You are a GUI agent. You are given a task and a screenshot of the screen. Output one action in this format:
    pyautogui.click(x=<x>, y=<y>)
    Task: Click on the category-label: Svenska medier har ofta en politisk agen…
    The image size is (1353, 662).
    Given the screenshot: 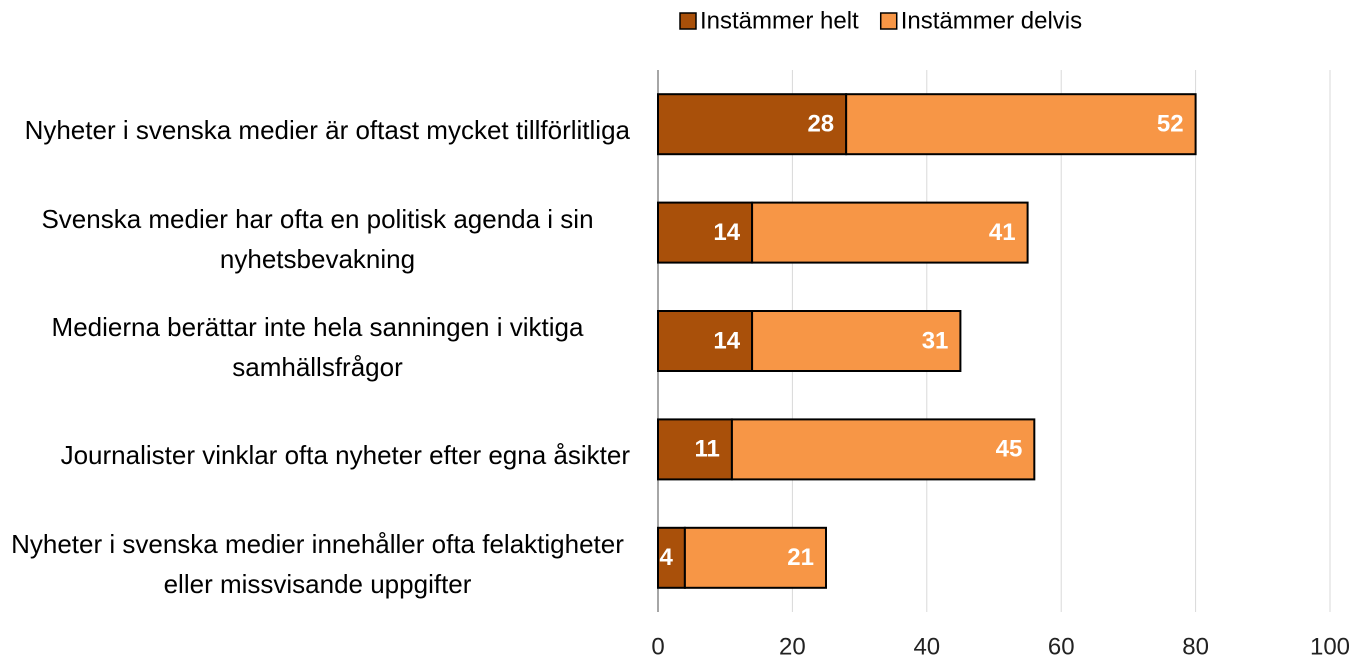 What is the action you would take?
    pyautogui.click(x=317, y=238)
    